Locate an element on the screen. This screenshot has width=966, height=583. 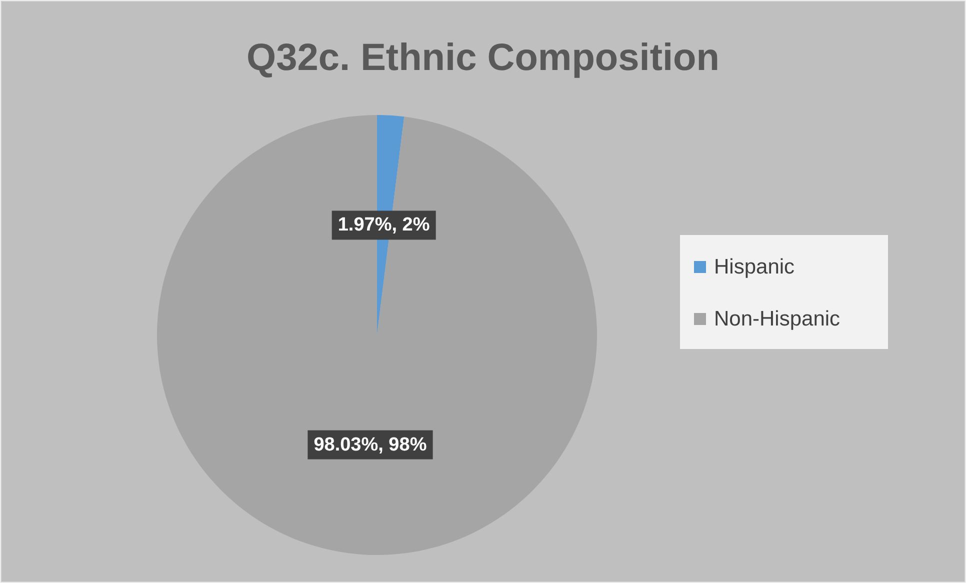
data-label: 98.03%, 98% is located at coordinates (370, 445).